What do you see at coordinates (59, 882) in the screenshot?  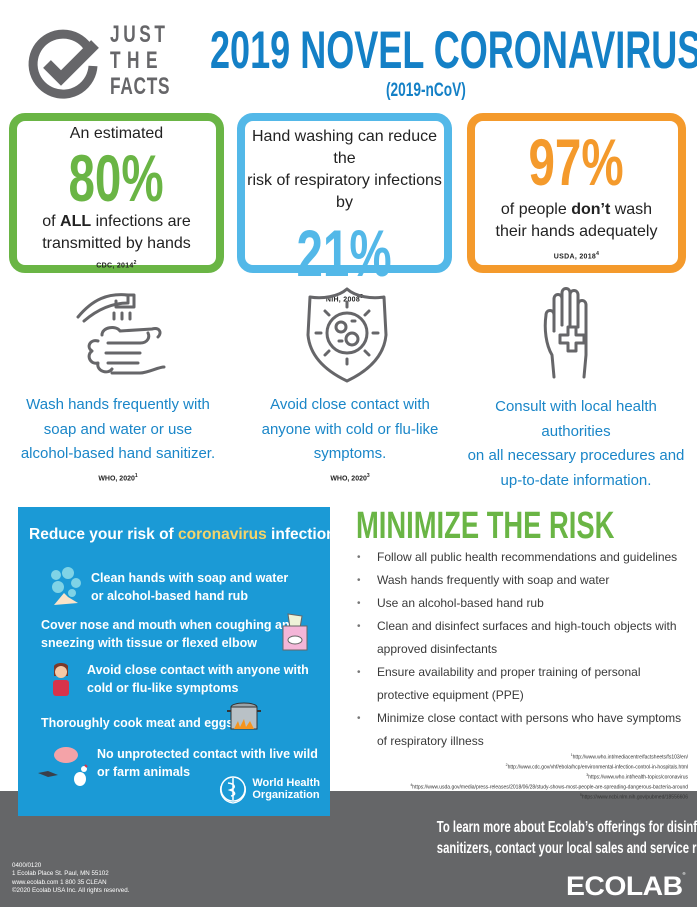 I see `website-phone: www.ecolab.com 1 800 35 CLEAN` at bounding box center [59, 882].